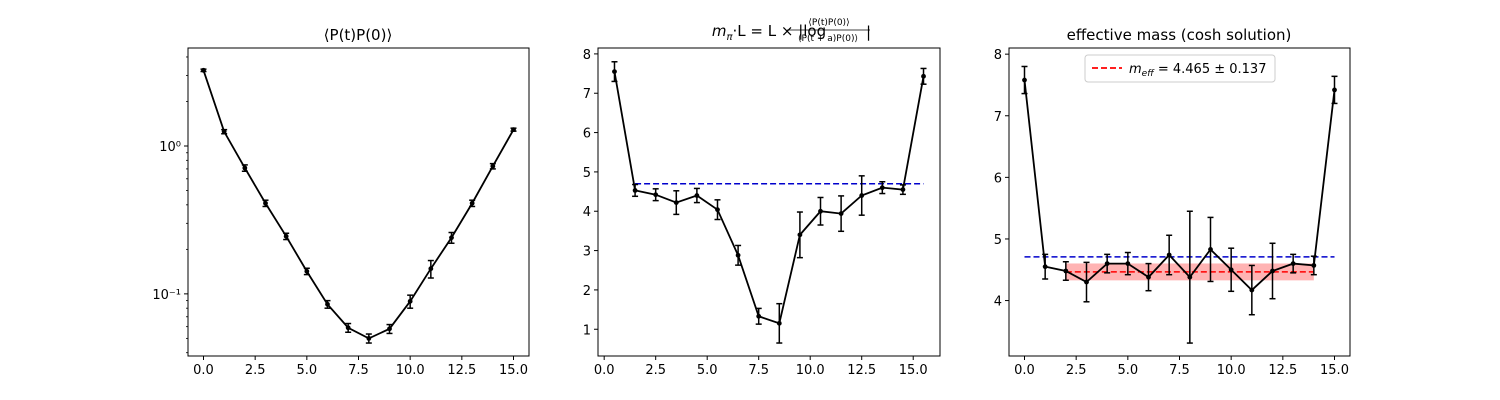 The height and width of the screenshot is (400, 1500). What do you see at coordinates (729, 37) in the screenshot?
I see `title-pi-sub: π` at bounding box center [729, 37].